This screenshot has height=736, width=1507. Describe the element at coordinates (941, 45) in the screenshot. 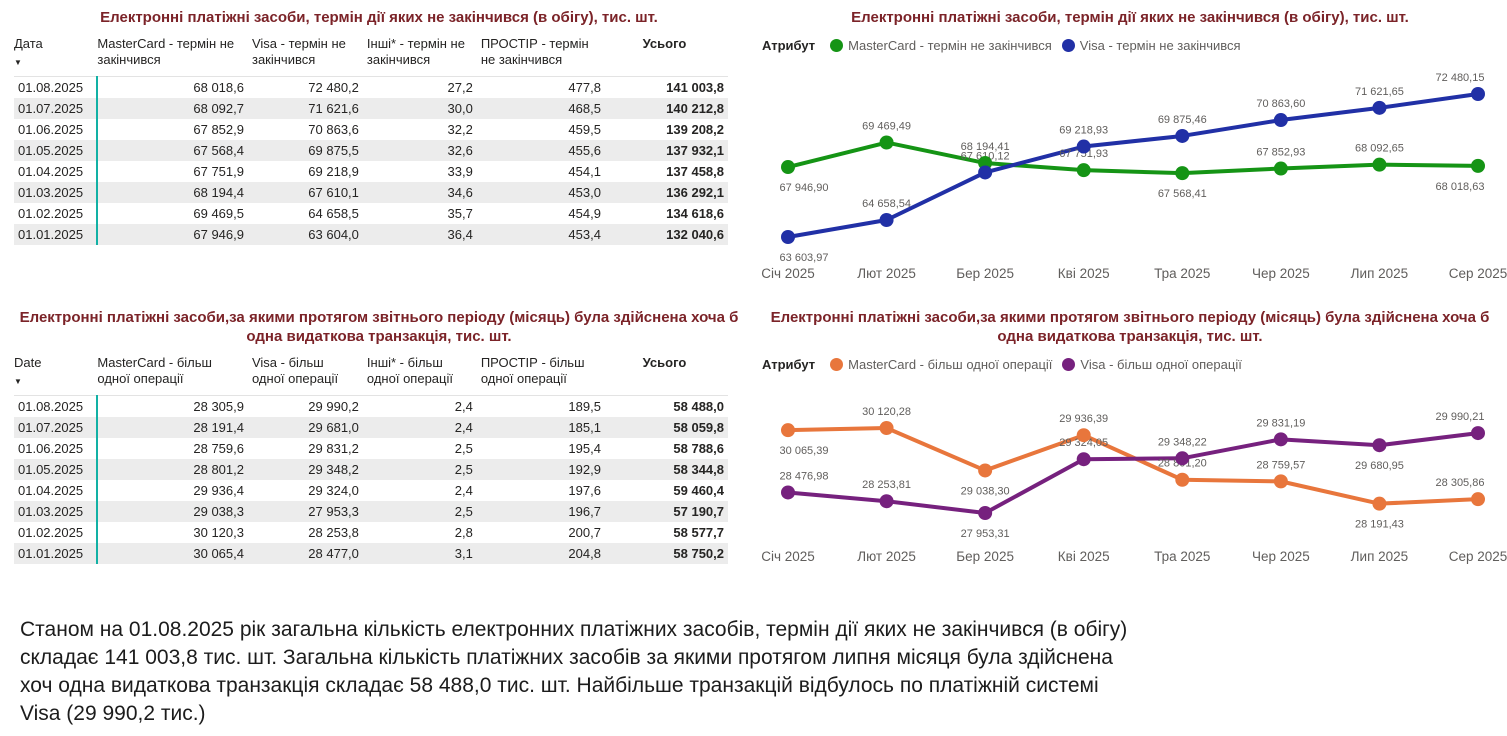

I see `legend-item: MasterCard - термін не закінчився` at that location.